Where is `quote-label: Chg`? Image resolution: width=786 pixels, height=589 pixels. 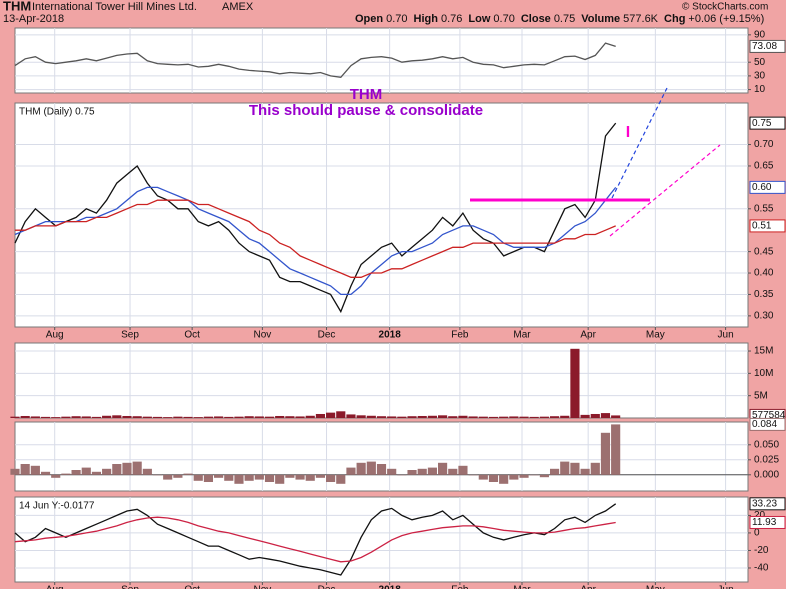
quote-label: Chg is located at coordinates (674, 19).